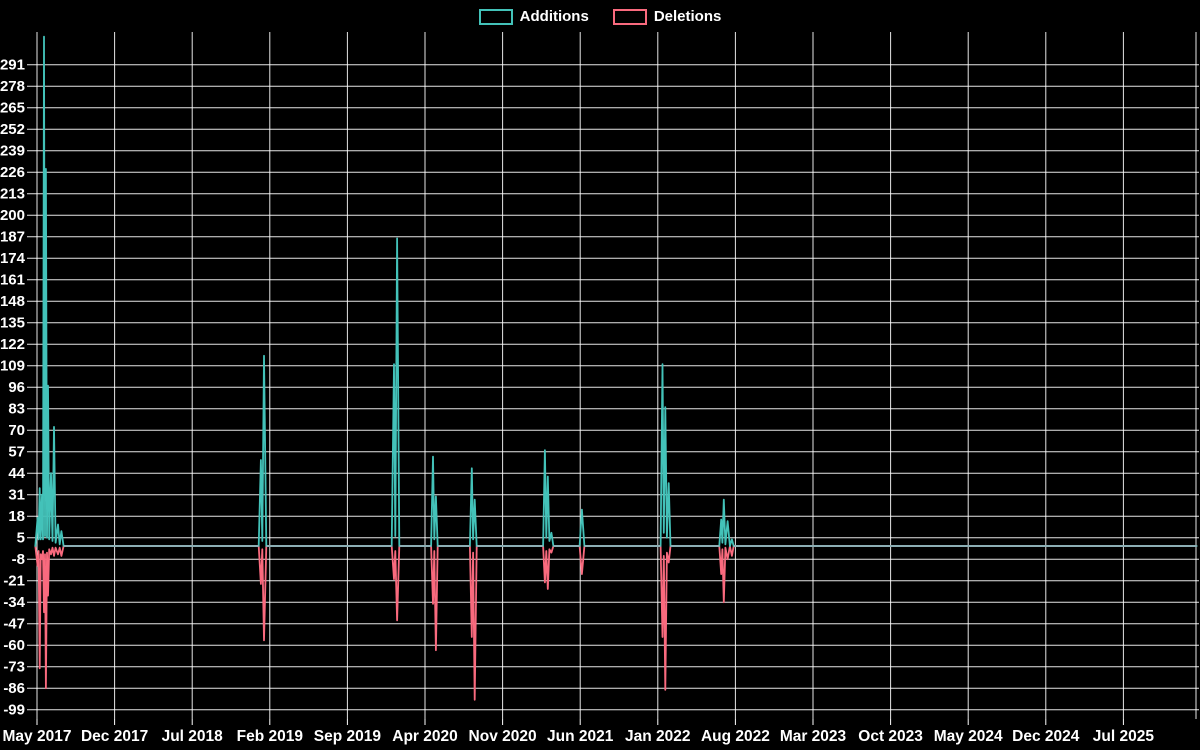 This screenshot has height=750, width=1200. What do you see at coordinates (554, 16) in the screenshot?
I see `legend-label-additions: Additions` at bounding box center [554, 16].